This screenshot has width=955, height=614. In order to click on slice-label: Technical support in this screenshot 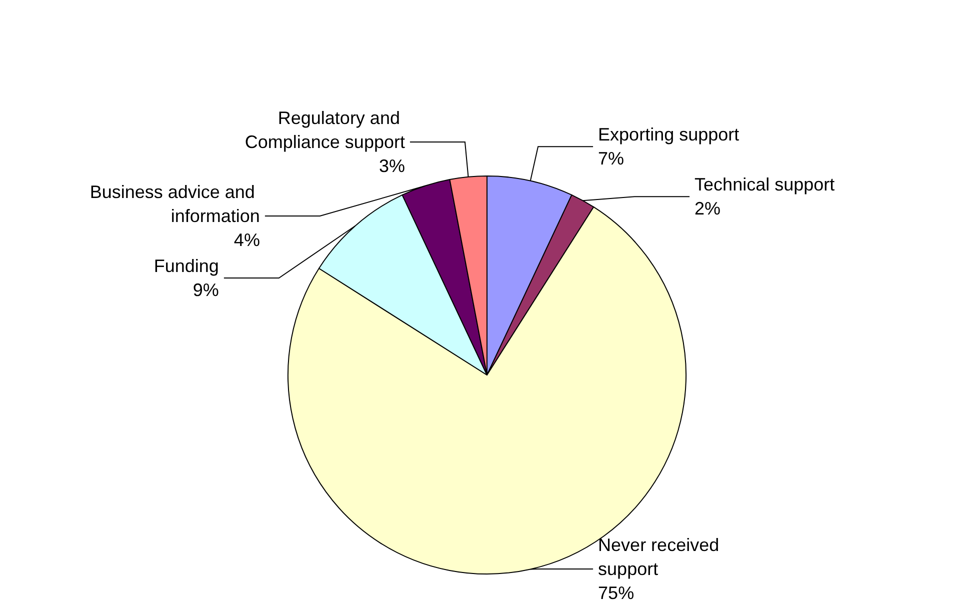, I will do `click(764, 184)`.